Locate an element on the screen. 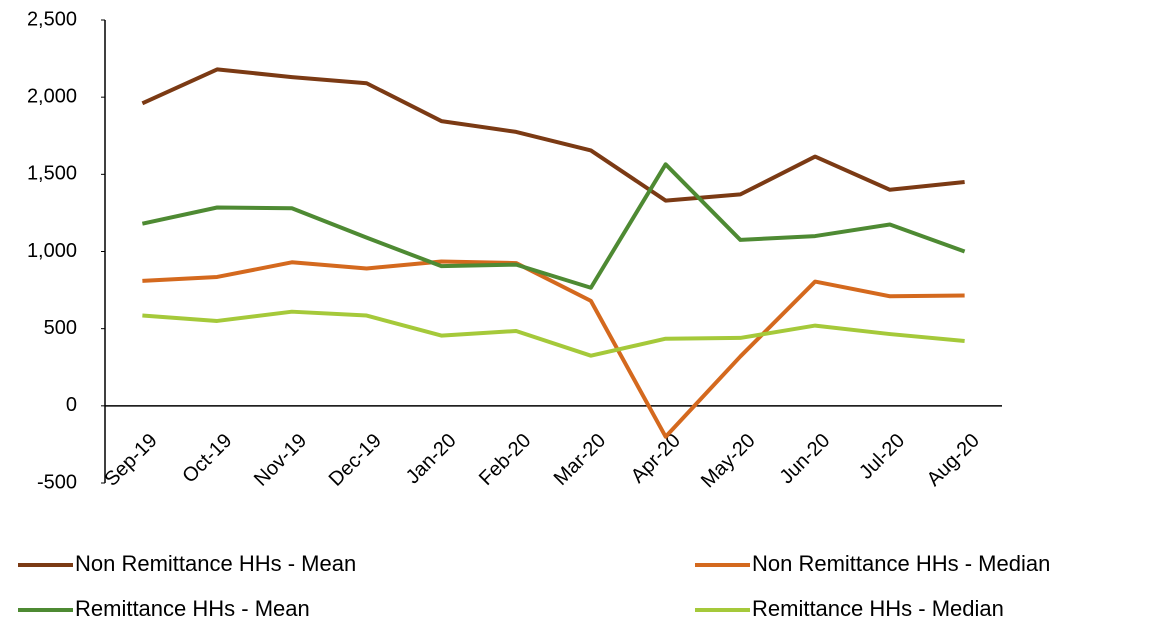 Image resolution: width=1155 pixels, height=624 pixels. x-tick-label: Dec-19 is located at coordinates (355, 460).